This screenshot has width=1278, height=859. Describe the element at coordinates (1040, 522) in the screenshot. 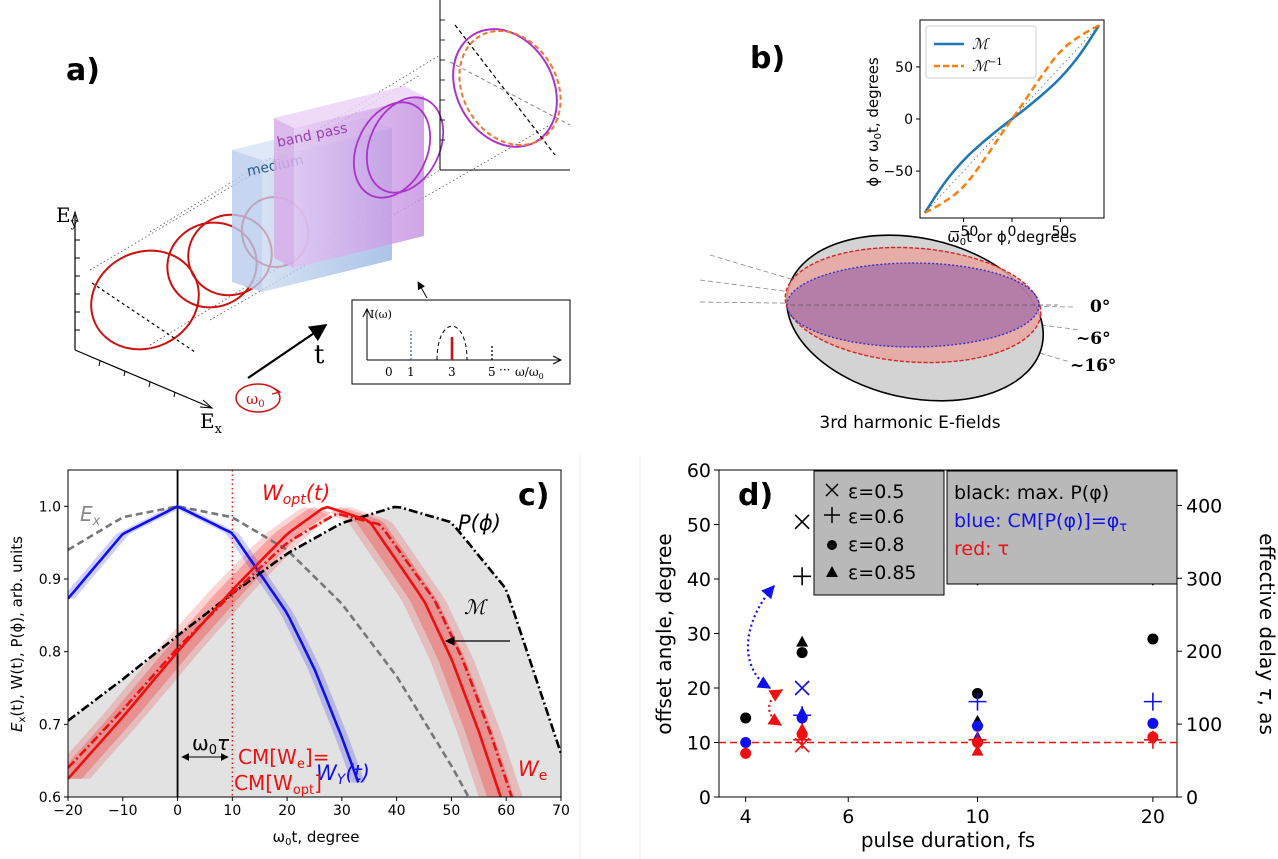

I see `legend-blue: blue: CM[P(φ)]=φτ` at that location.